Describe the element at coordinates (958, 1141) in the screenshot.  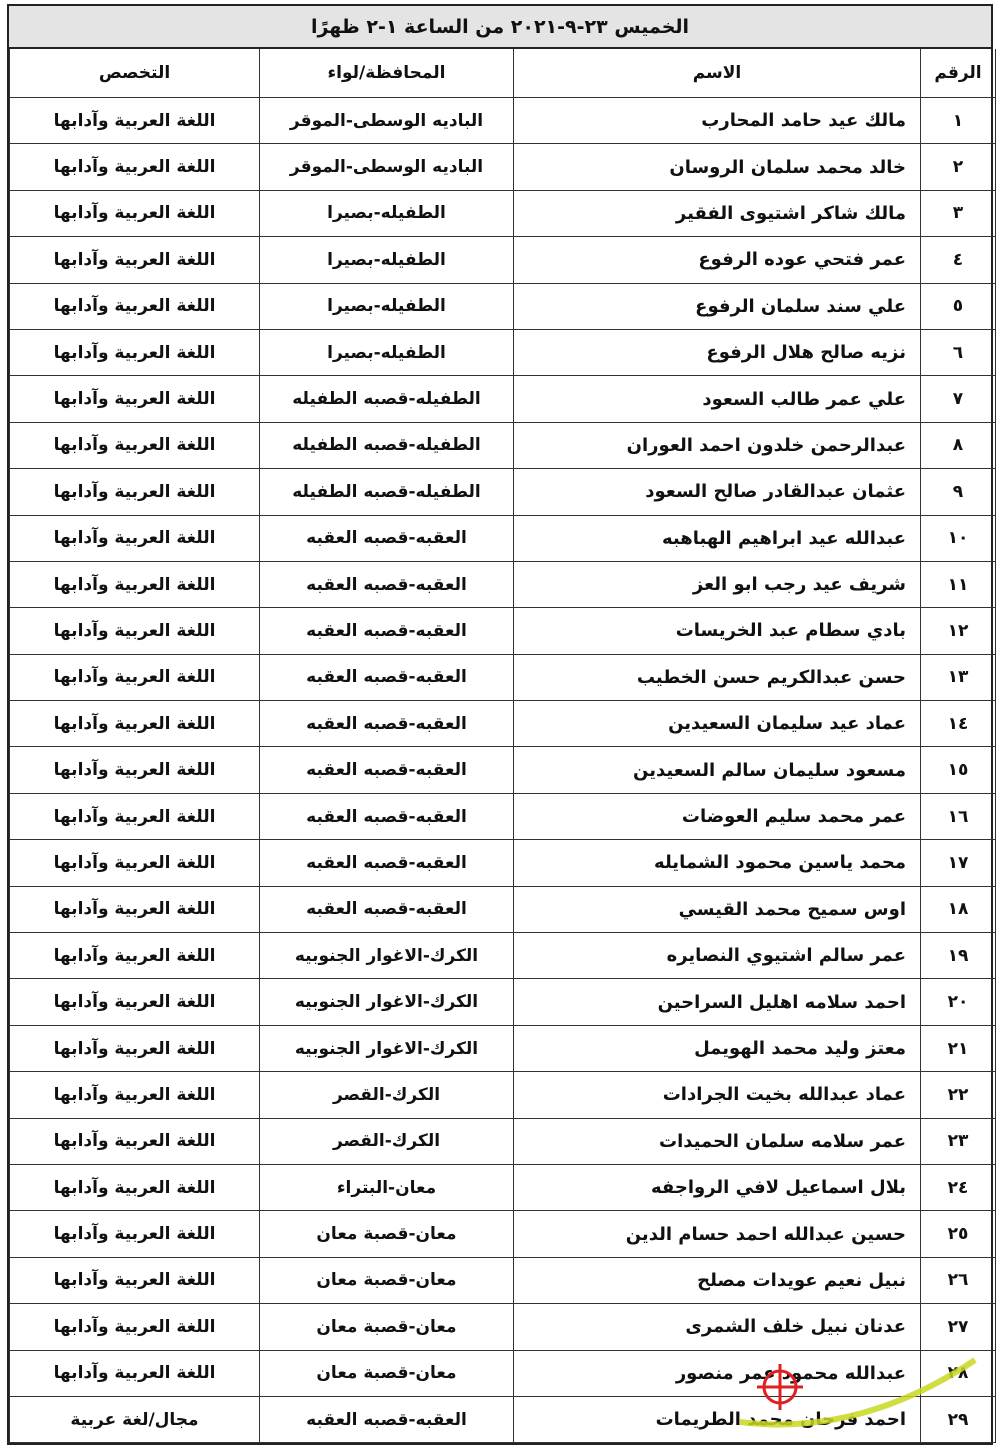
I see `row-number: ٢٣` at that location.